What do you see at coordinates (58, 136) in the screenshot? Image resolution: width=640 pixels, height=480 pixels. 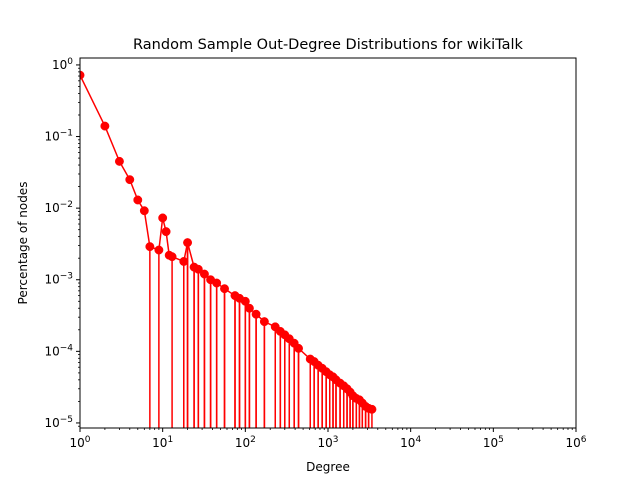 I see `y-tick-label: 10⁻¹` at bounding box center [58, 136].